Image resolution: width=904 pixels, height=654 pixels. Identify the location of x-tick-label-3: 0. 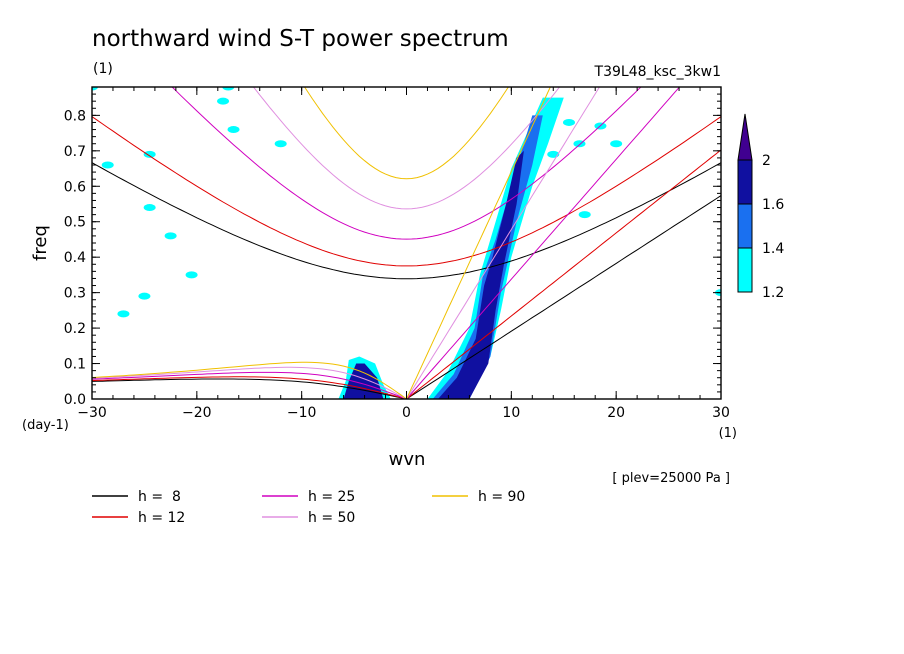
(406, 413).